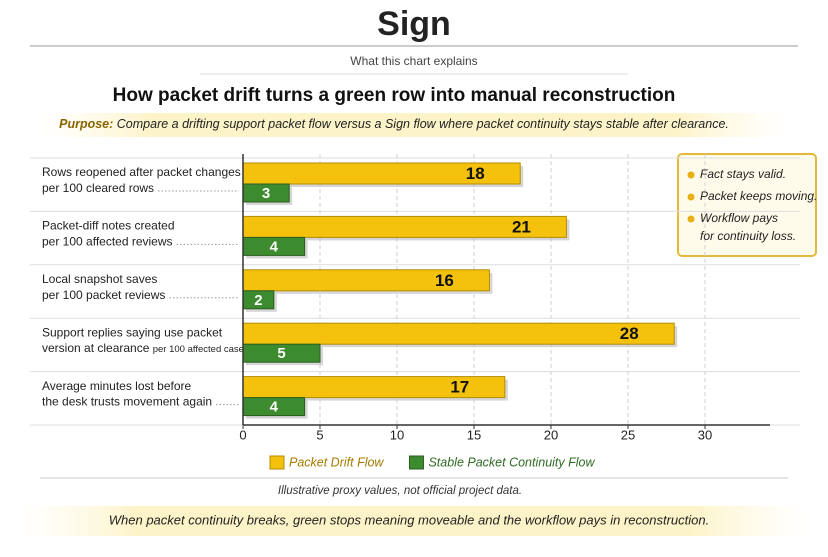  I want to click on category-label: Local snapshot saves, so click(99, 279).